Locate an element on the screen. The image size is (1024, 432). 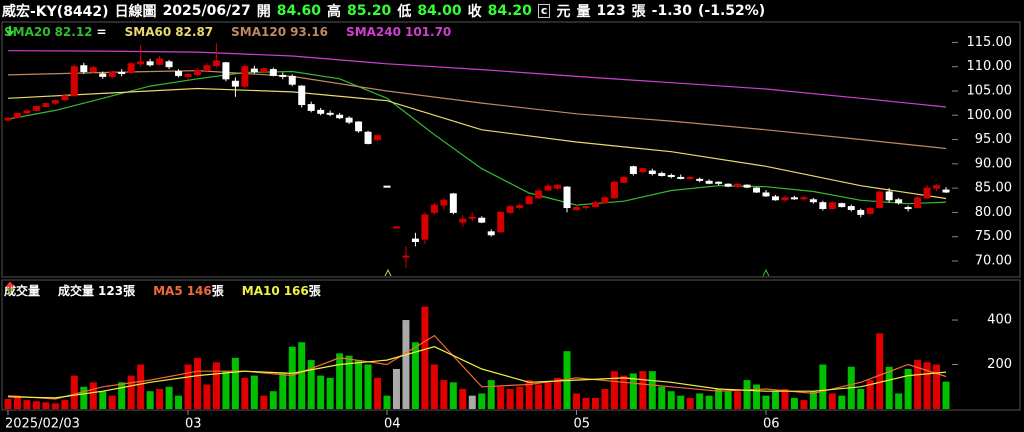
legend-title: 成交量 is located at coordinates (22, 291).